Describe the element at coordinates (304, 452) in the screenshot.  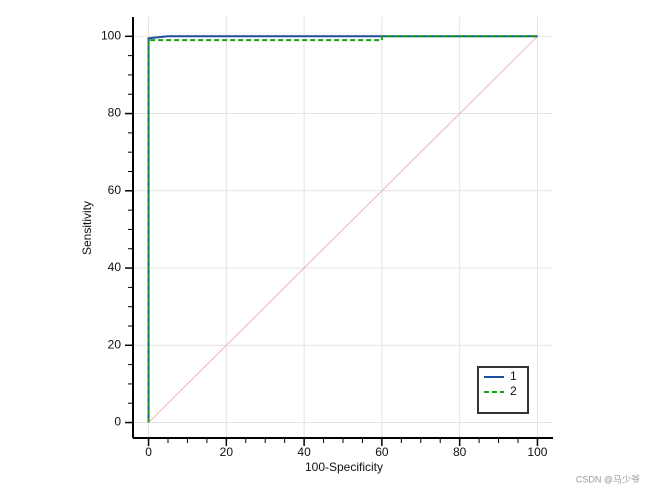
I see `x-tick-label: 40` at that location.